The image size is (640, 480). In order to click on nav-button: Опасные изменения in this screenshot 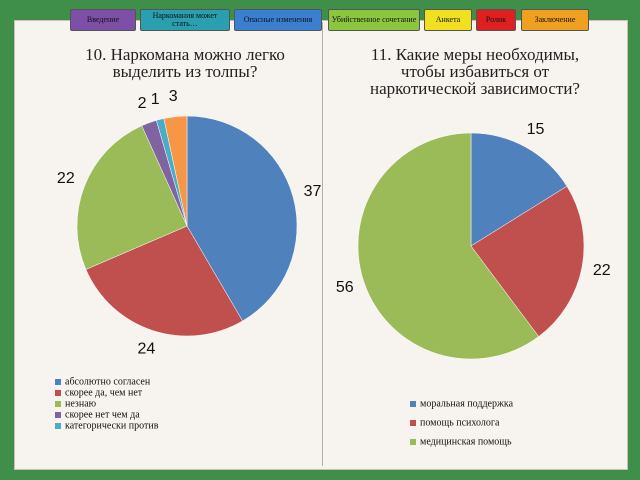, I will do `click(278, 20)`.